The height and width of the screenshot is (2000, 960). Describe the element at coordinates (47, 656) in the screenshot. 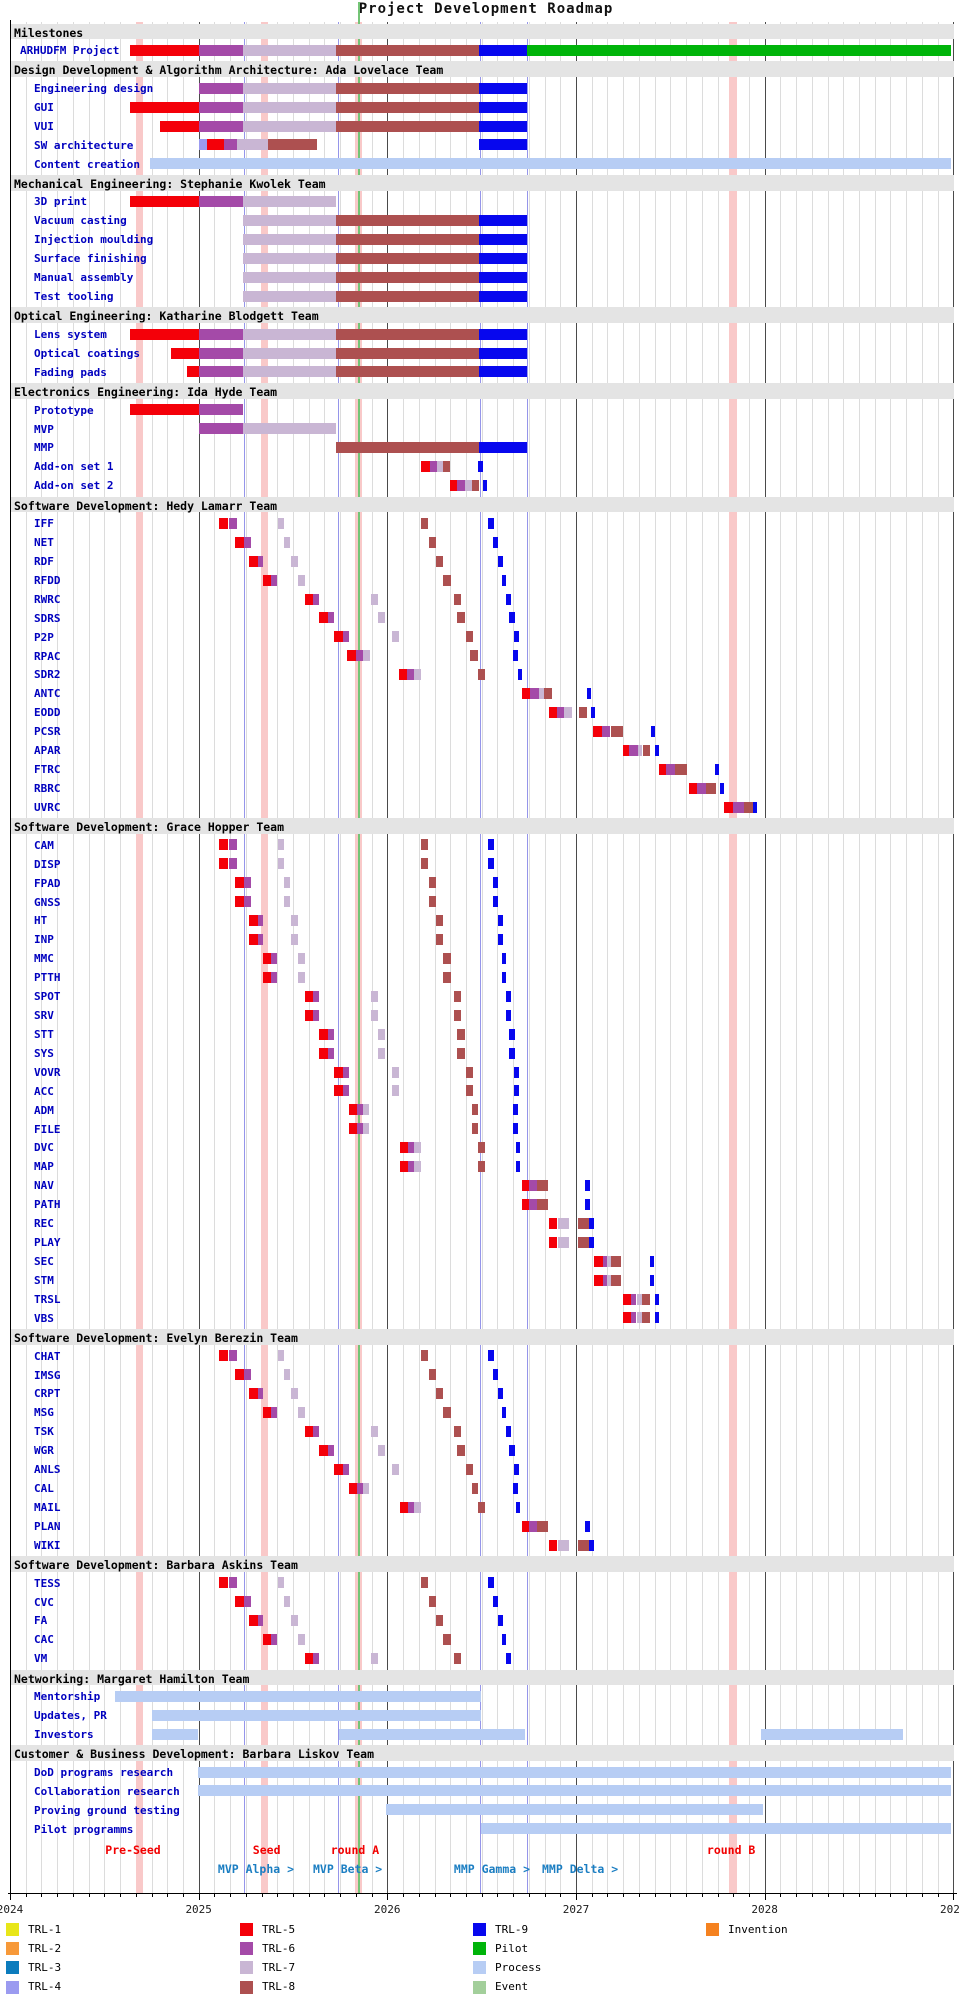

I see `row-label: RPAC` at that location.